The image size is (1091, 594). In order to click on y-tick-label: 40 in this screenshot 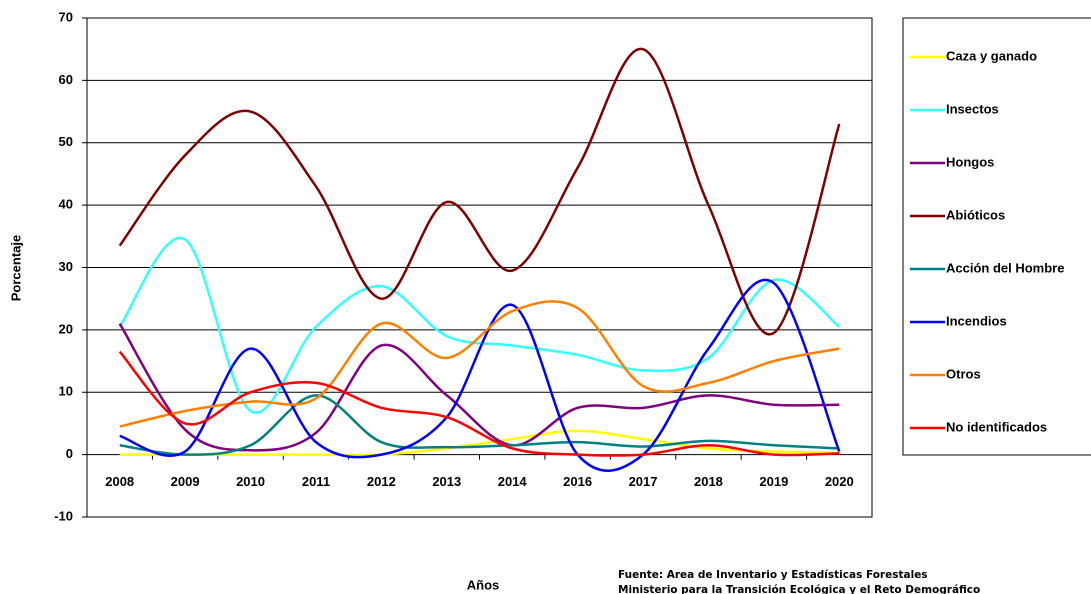, I will do `click(66, 204)`.